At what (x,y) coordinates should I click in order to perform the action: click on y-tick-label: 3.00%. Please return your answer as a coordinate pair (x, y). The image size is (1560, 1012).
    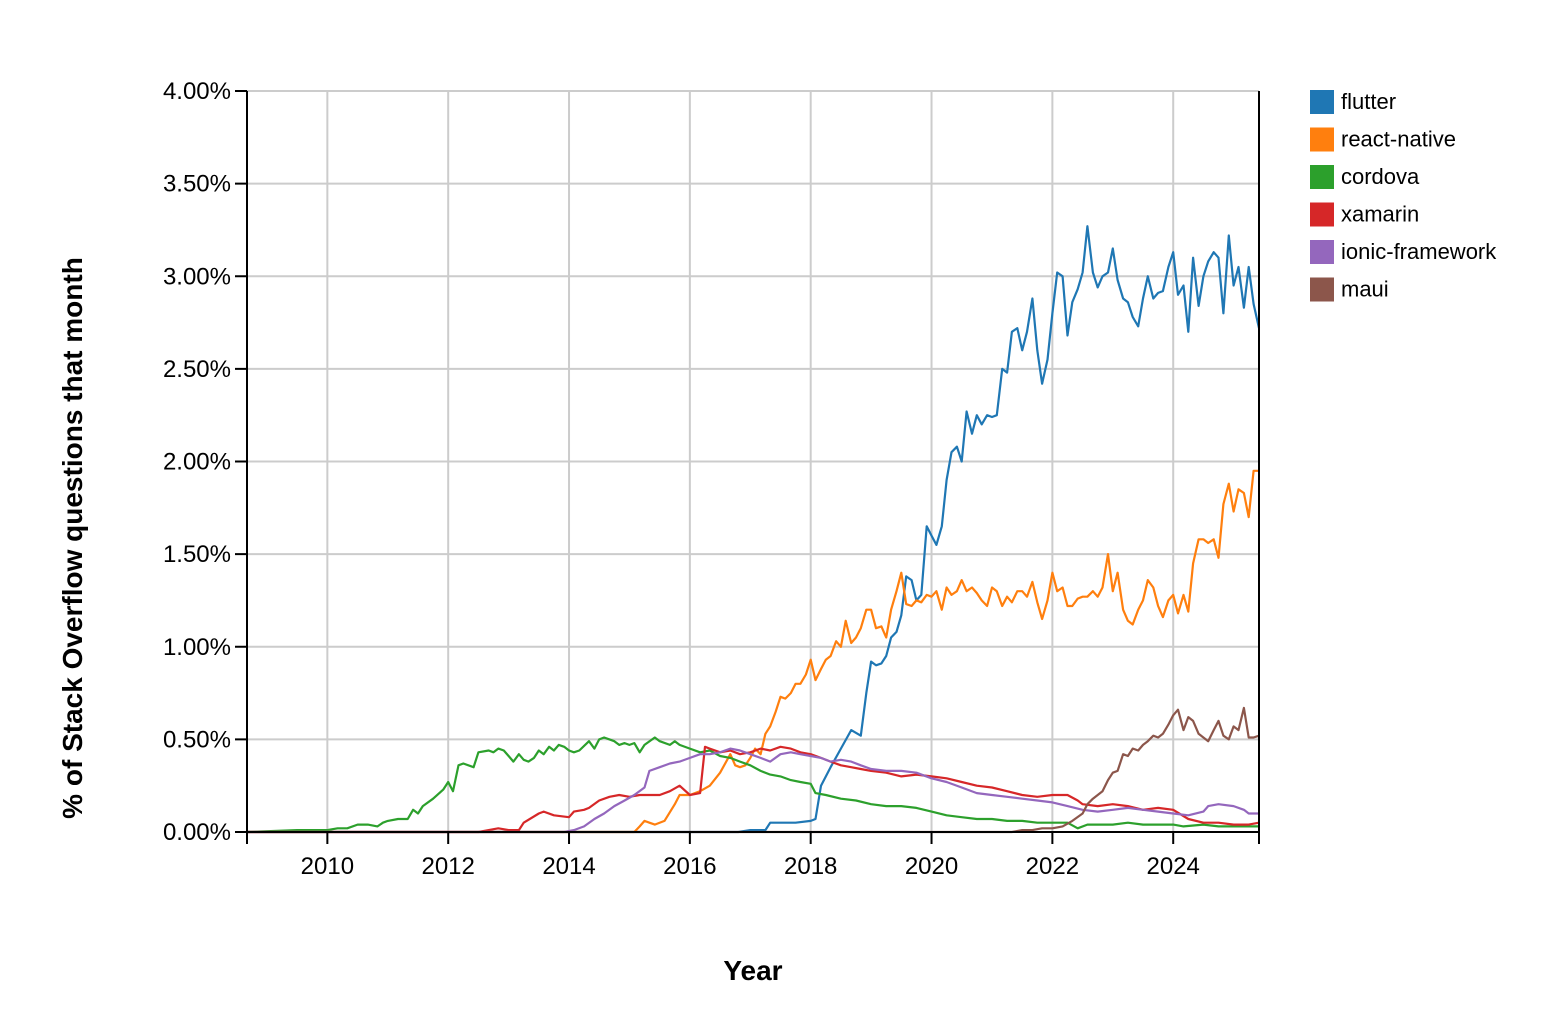
    Looking at the image, I should click on (197, 276).